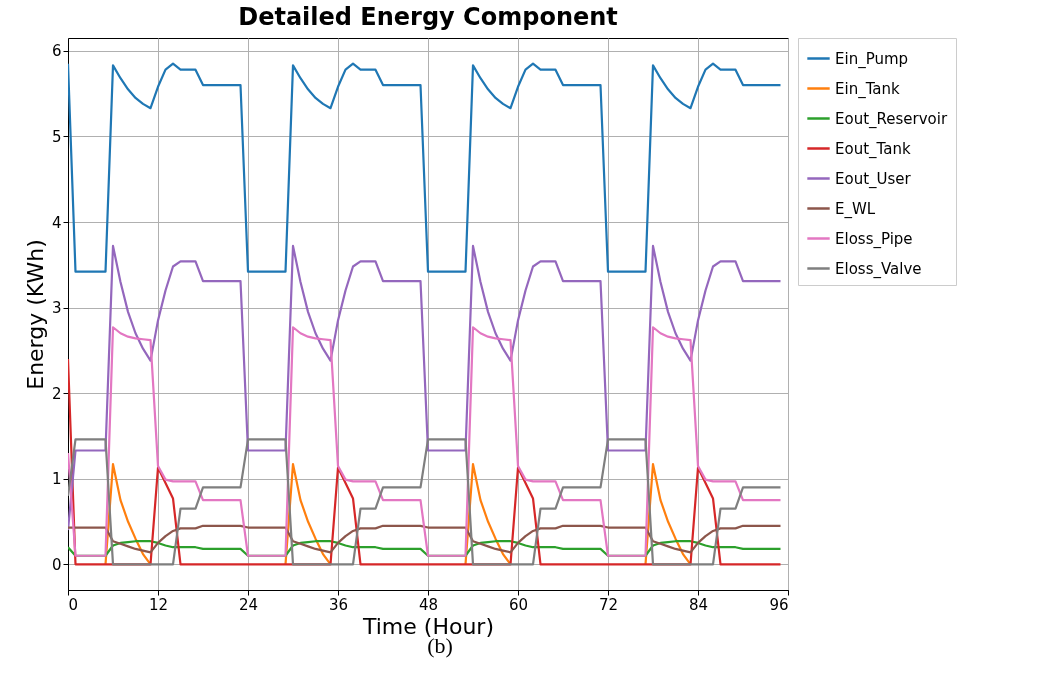 The width and height of the screenshot is (1048, 700). I want to click on x-axis-title: Time (Hour), so click(428, 626).